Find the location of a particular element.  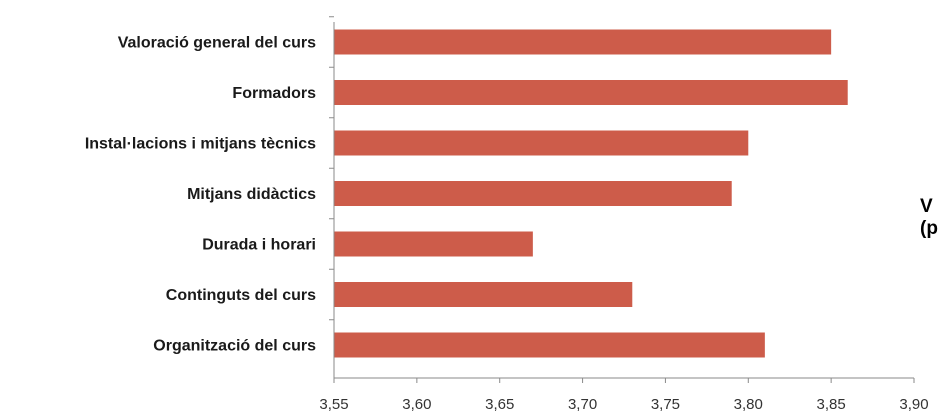

x-tick-label: 3,60 is located at coordinates (416, 404).